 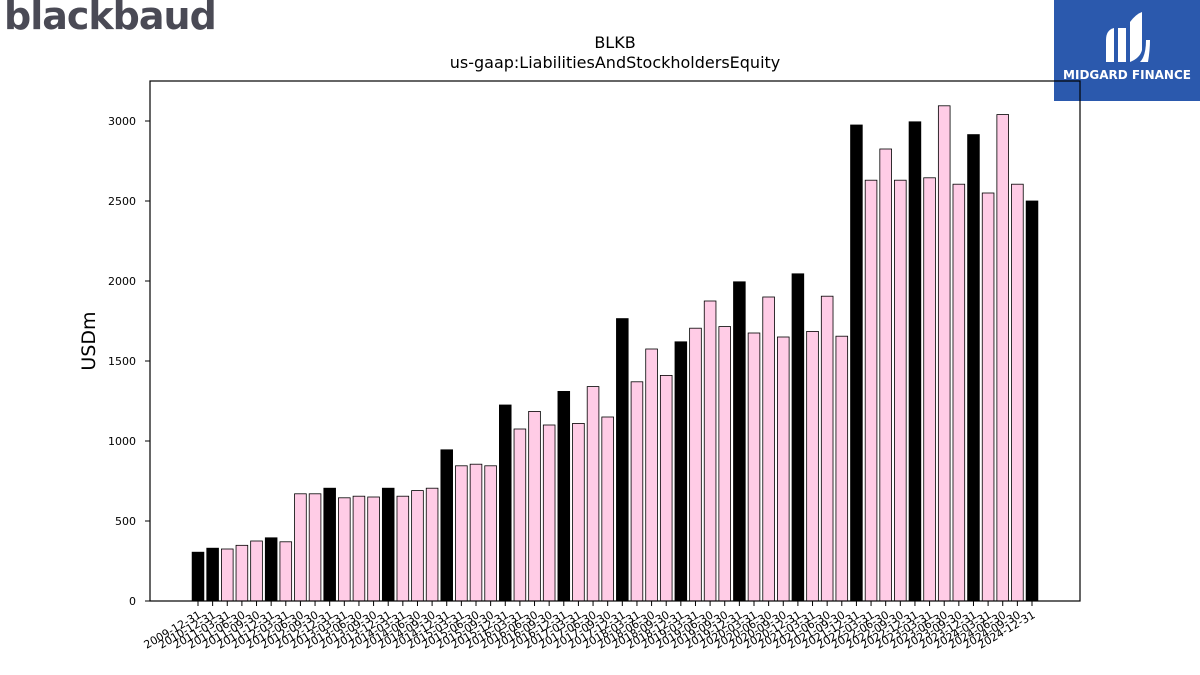 What do you see at coordinates (122, 361) in the screenshot?
I see `y-tick-label: 1500` at bounding box center [122, 361].